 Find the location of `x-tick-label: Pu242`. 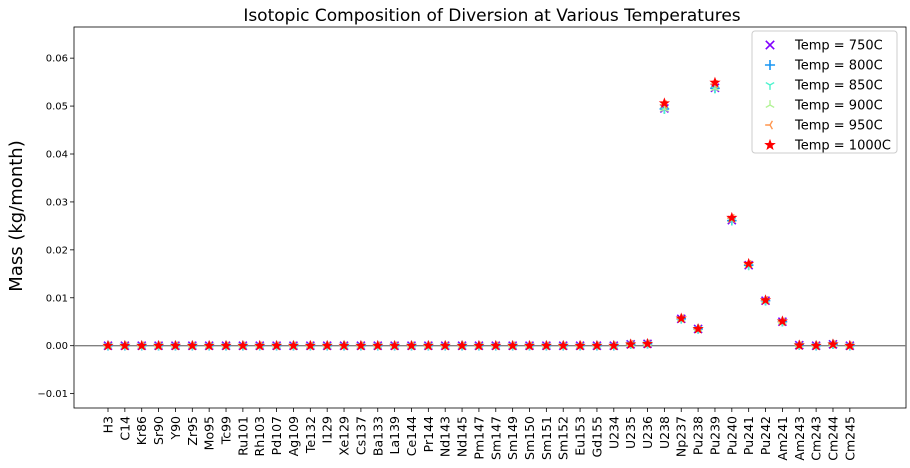

x-tick-label: Pu242 is located at coordinates (765, 435).